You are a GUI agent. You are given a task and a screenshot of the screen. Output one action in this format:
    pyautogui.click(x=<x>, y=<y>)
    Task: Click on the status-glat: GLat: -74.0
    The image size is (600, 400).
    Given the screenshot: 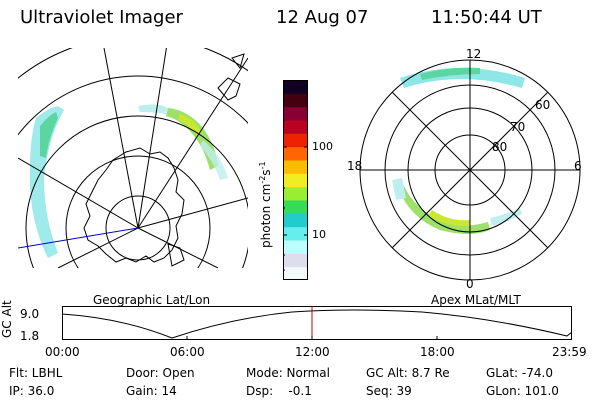 What is the action you would take?
    pyautogui.click(x=519, y=373)
    